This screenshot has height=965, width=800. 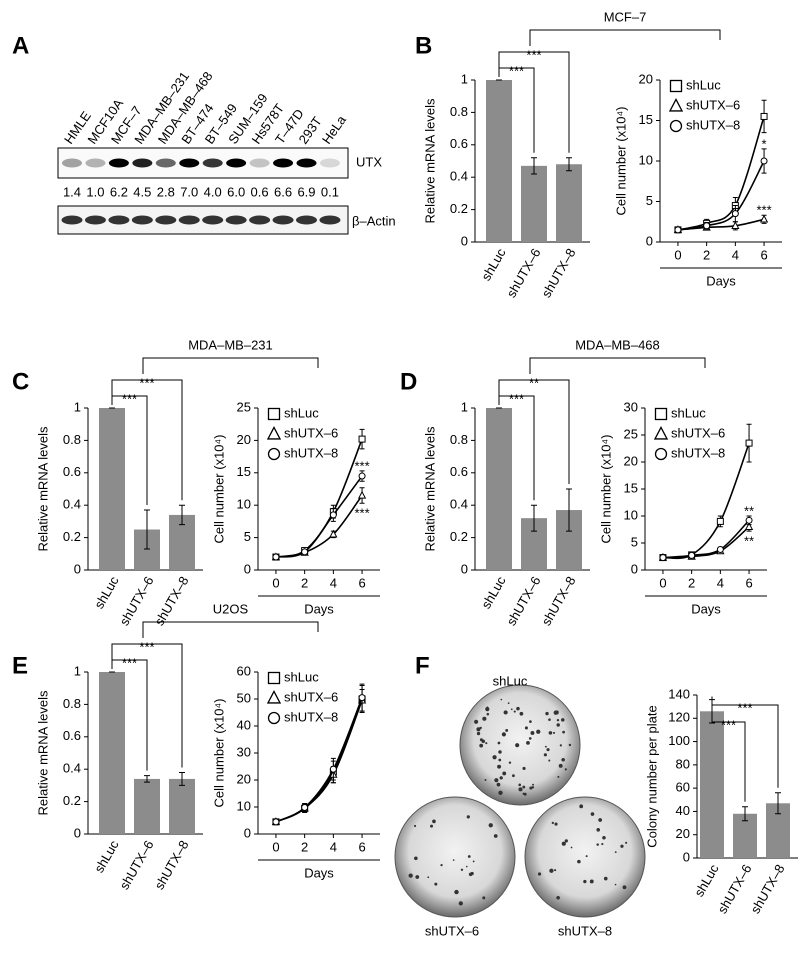 I want to click on y-tick-label: 1, so click(x=77, y=670).